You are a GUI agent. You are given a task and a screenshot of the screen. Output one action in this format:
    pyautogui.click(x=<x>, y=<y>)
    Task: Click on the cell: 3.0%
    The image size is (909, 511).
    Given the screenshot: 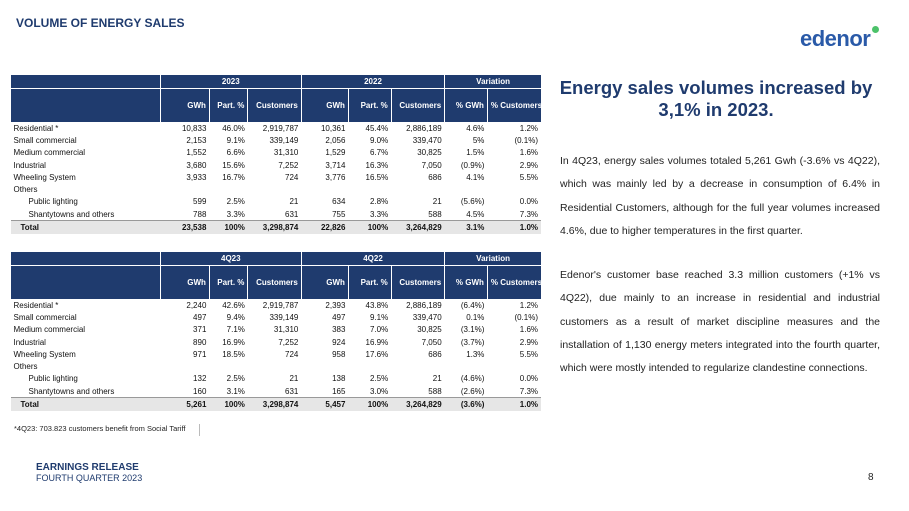 What is the action you would take?
    pyautogui.click(x=379, y=391)
    